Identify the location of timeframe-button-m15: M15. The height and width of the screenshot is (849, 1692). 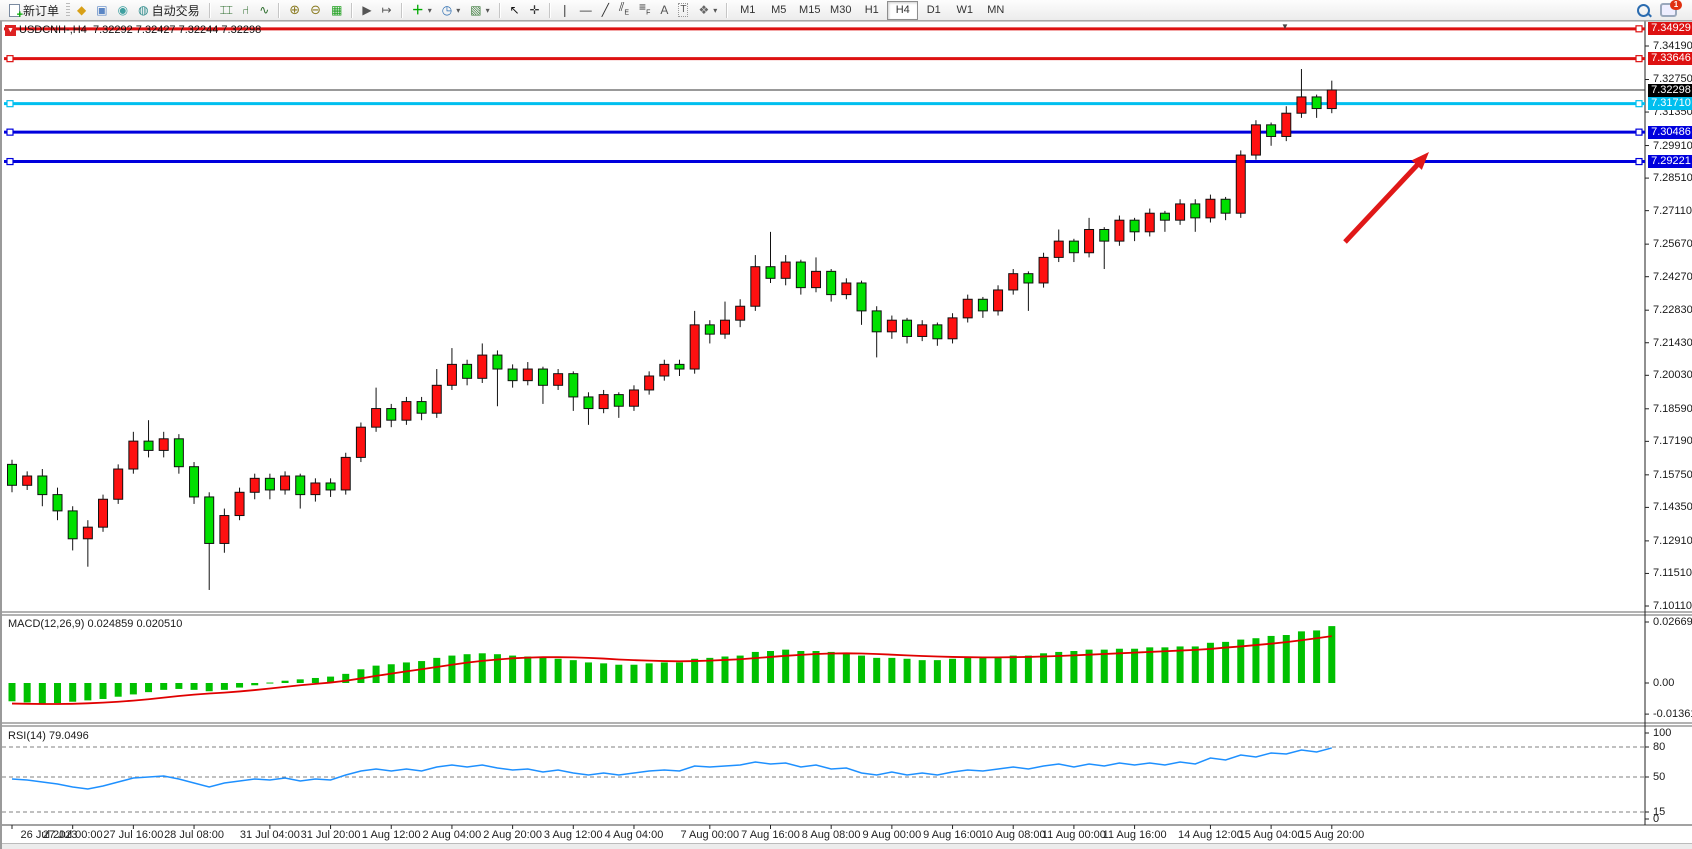
(810, 10).